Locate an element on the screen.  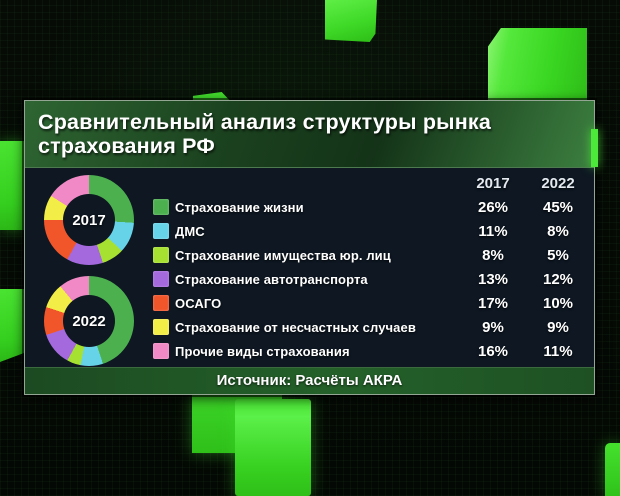
donut-year-label-2017: 2017 is located at coordinates (89, 220).